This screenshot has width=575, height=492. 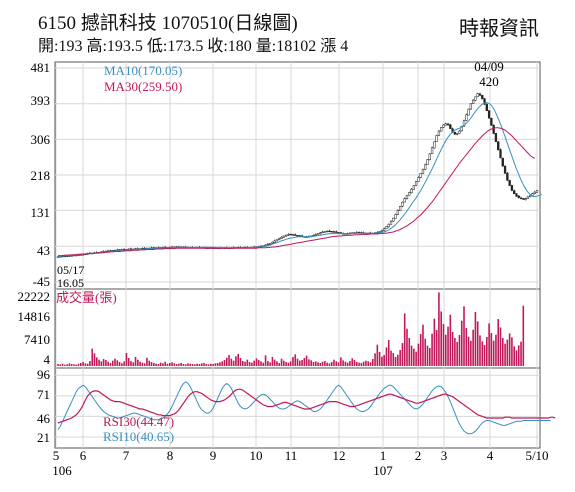 I want to click on high-value-label: 420, so click(x=489, y=81).